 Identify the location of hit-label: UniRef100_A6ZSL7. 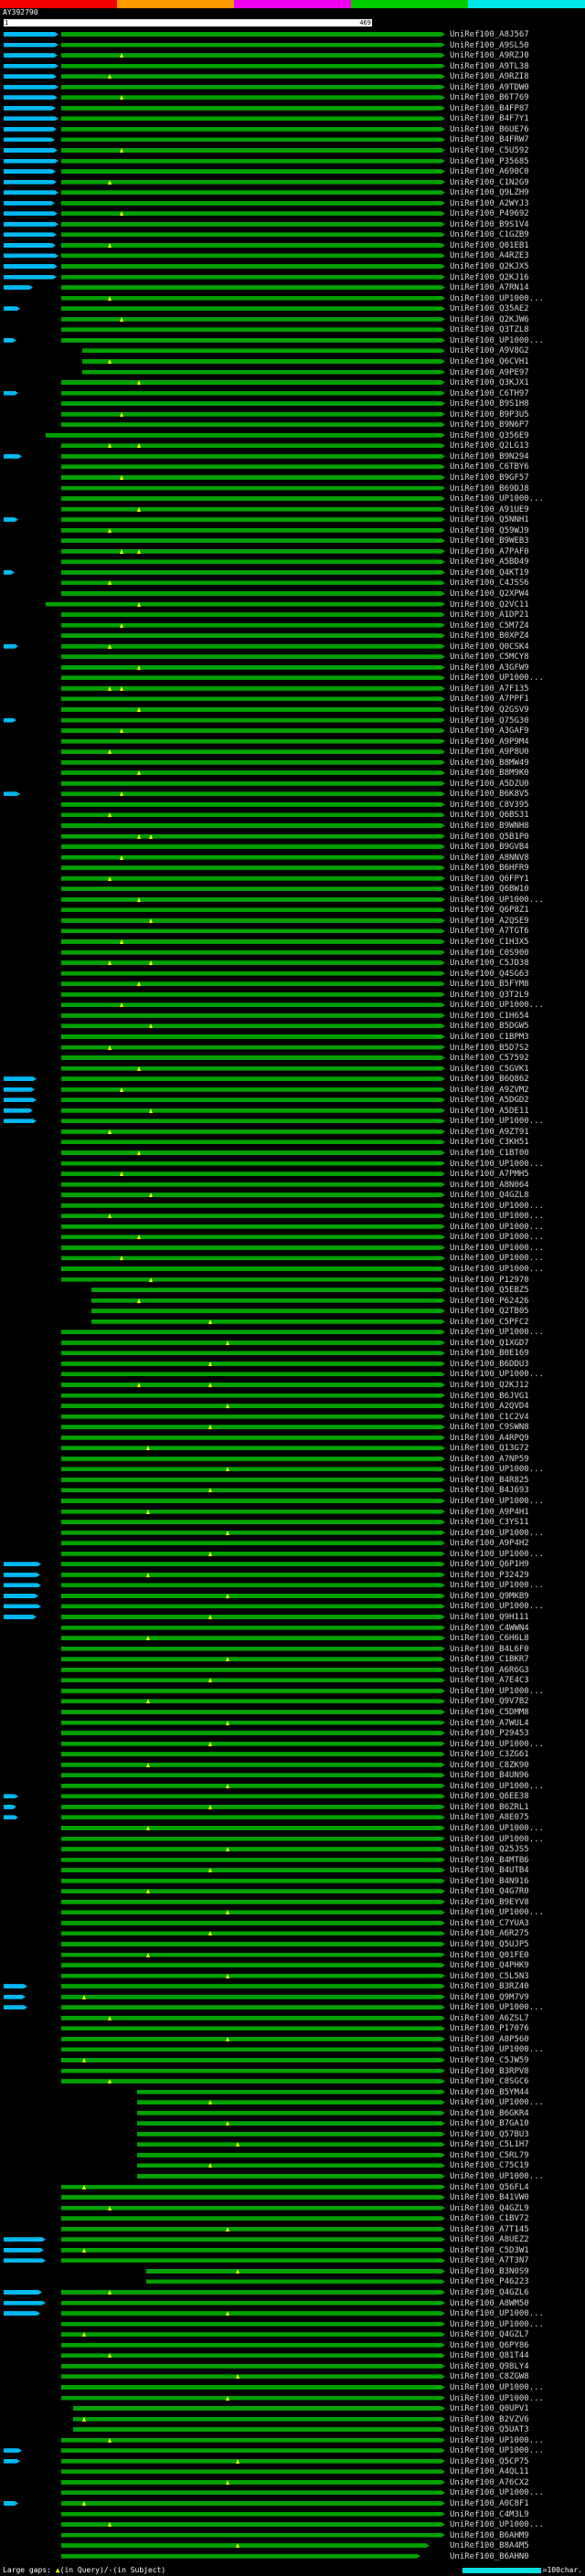
(489, 2018).